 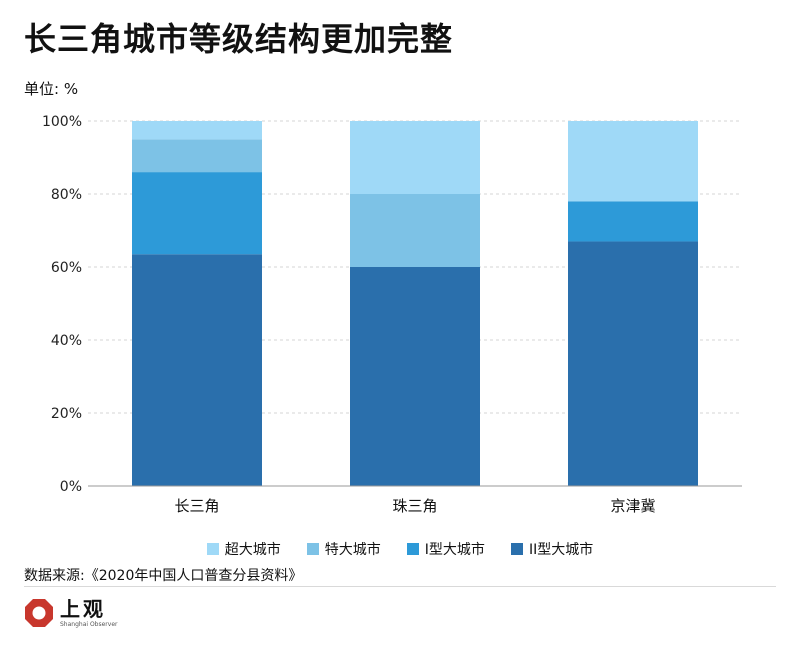 I want to click on legend: 超大城市 特大城市 I型大城市 II型大城市, so click(x=400, y=549).